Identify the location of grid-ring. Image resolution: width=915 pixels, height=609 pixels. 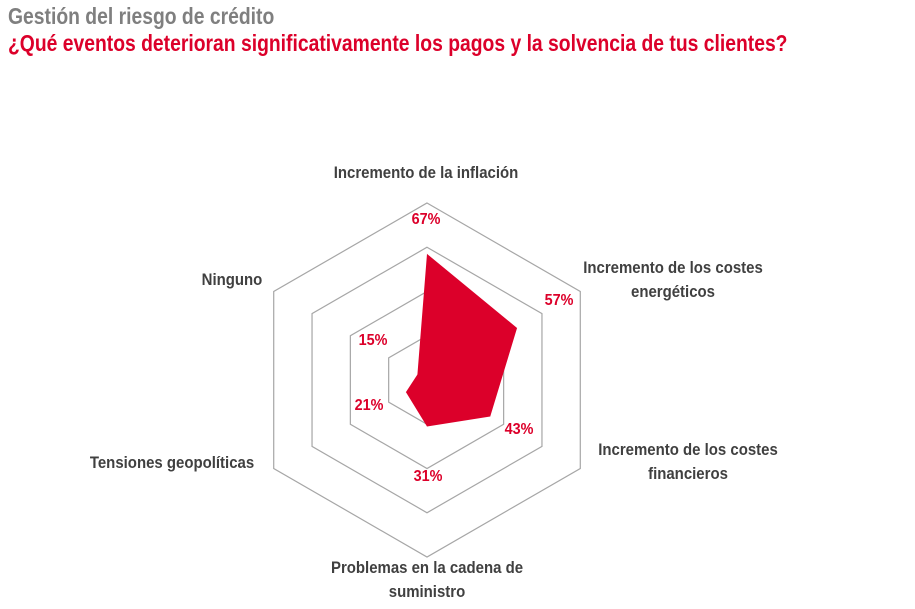
(427, 380).